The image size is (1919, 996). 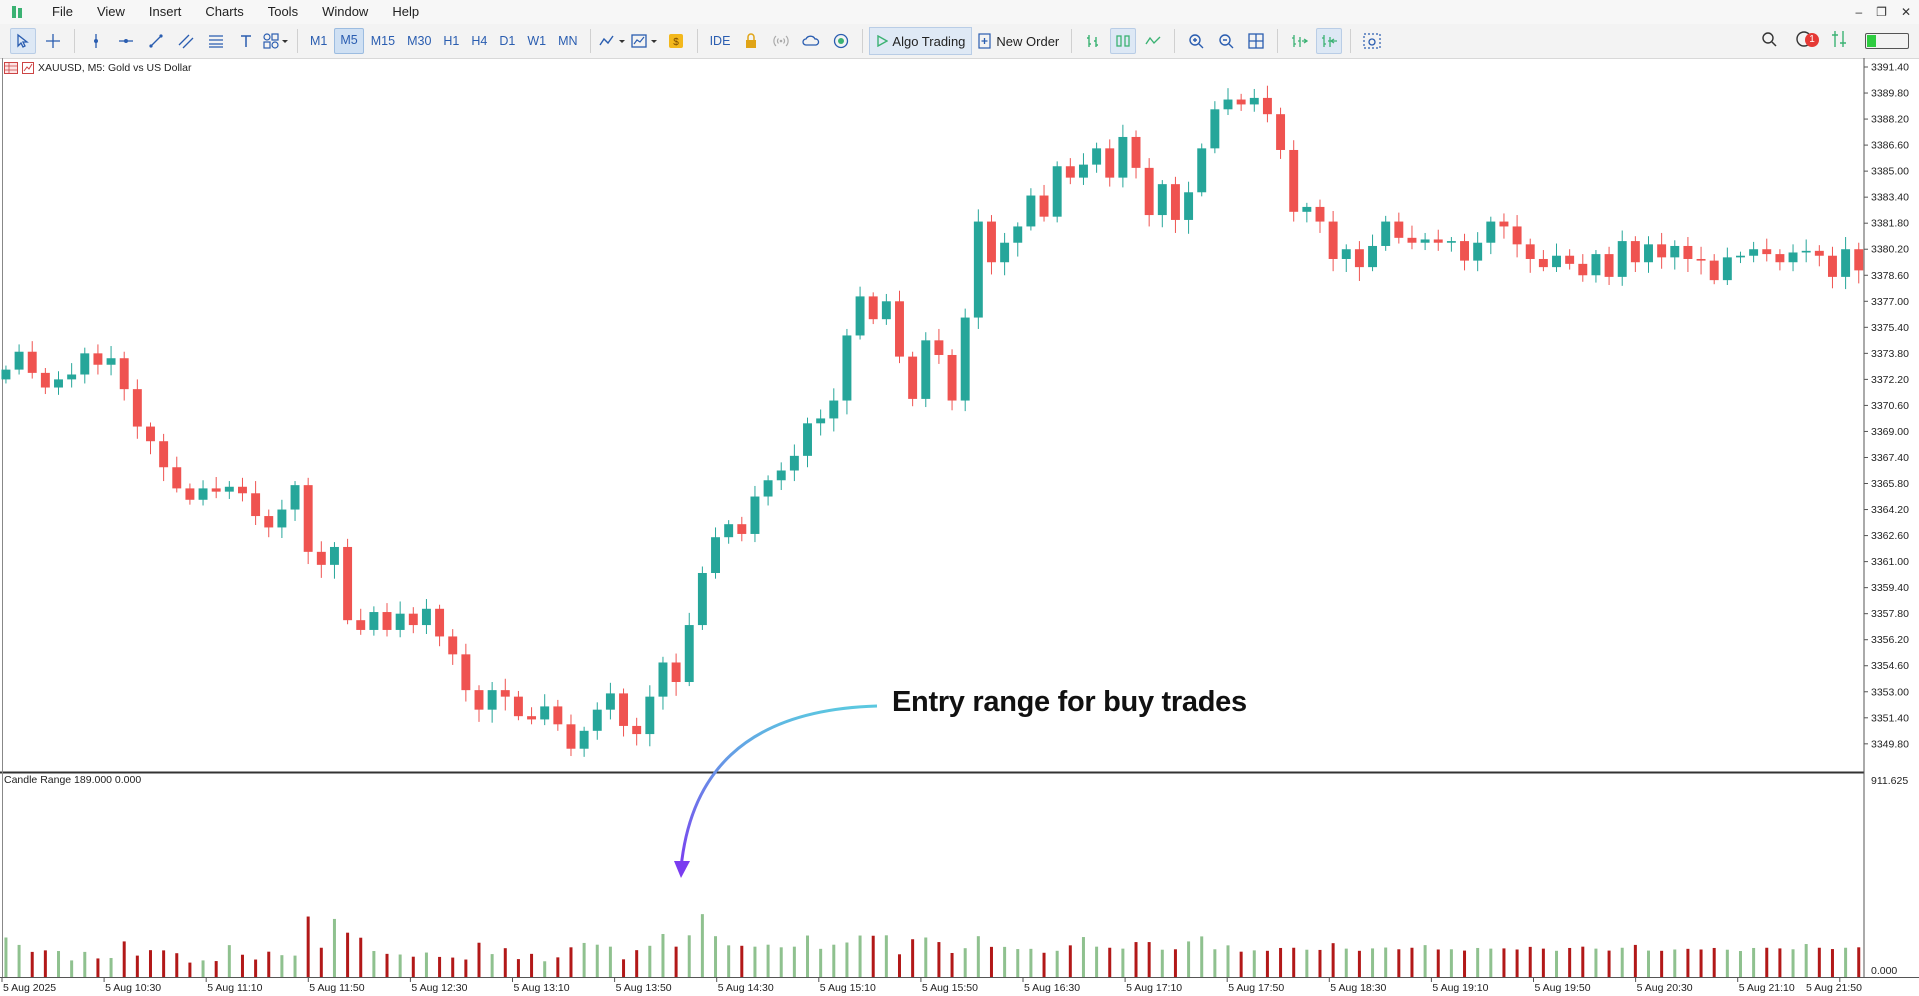 I want to click on timeframe-h1: H1, so click(x=451, y=41).